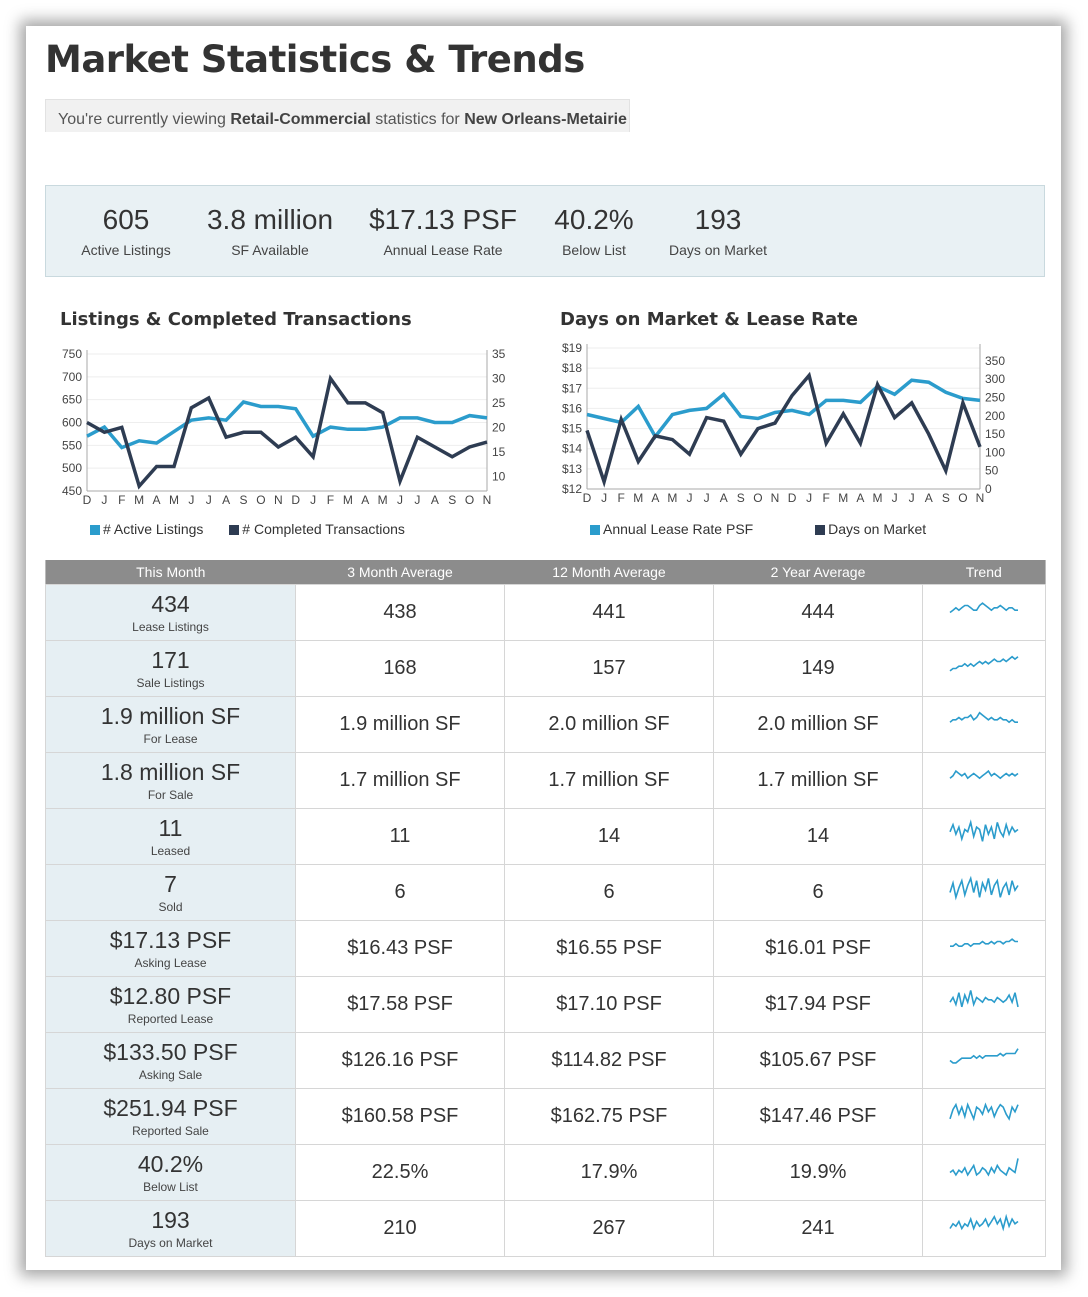 The height and width of the screenshot is (1297, 1088). I want to click on series-line-days-on-market, so click(783, 429).